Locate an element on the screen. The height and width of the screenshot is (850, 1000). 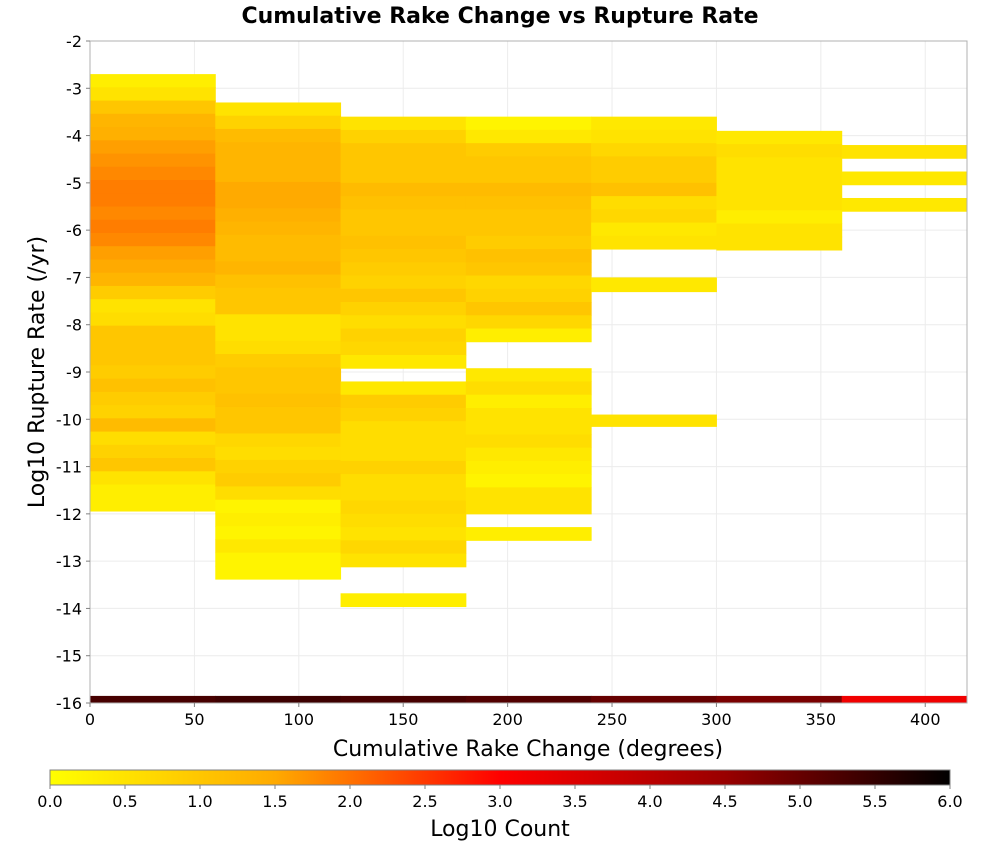
x-tick-label: 300 is located at coordinates (716, 719).